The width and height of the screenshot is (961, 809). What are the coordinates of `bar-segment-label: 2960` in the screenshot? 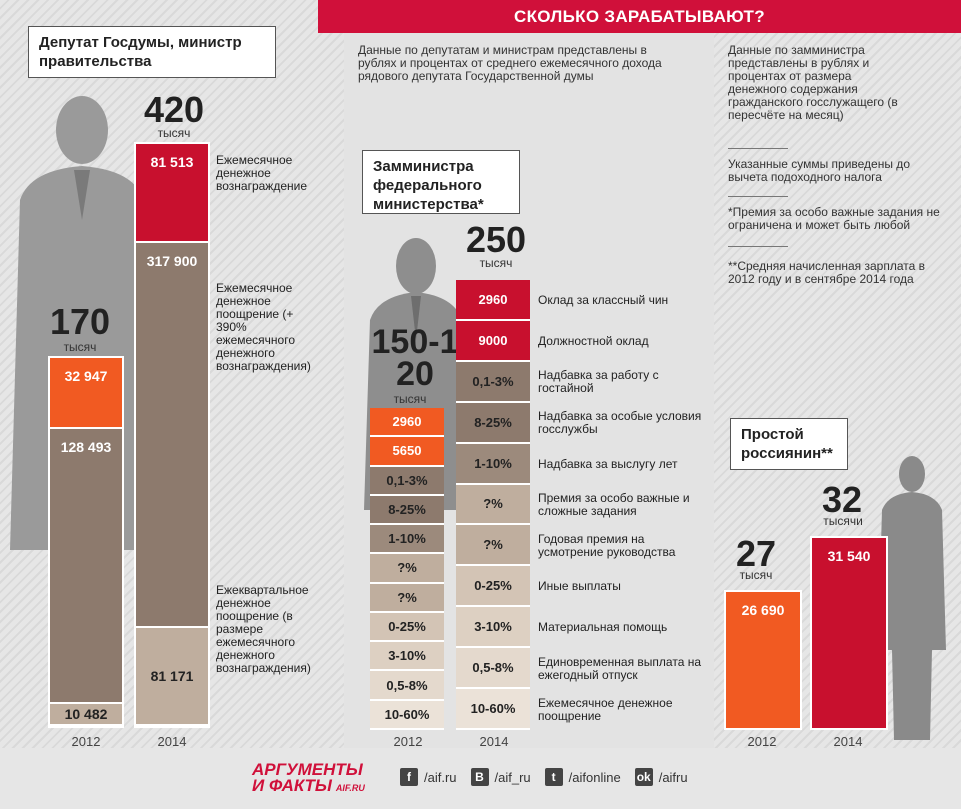 It's located at (407, 422).